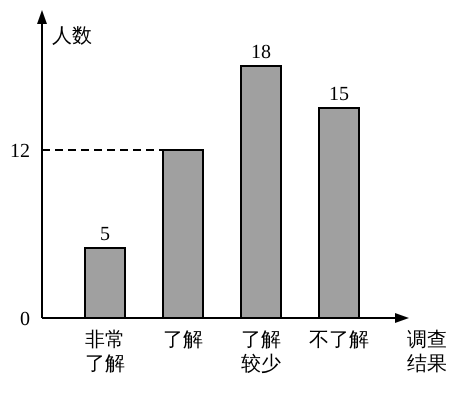  What do you see at coordinates (72, 35) in the screenshot?
I see `y-axis-title: 人数` at bounding box center [72, 35].